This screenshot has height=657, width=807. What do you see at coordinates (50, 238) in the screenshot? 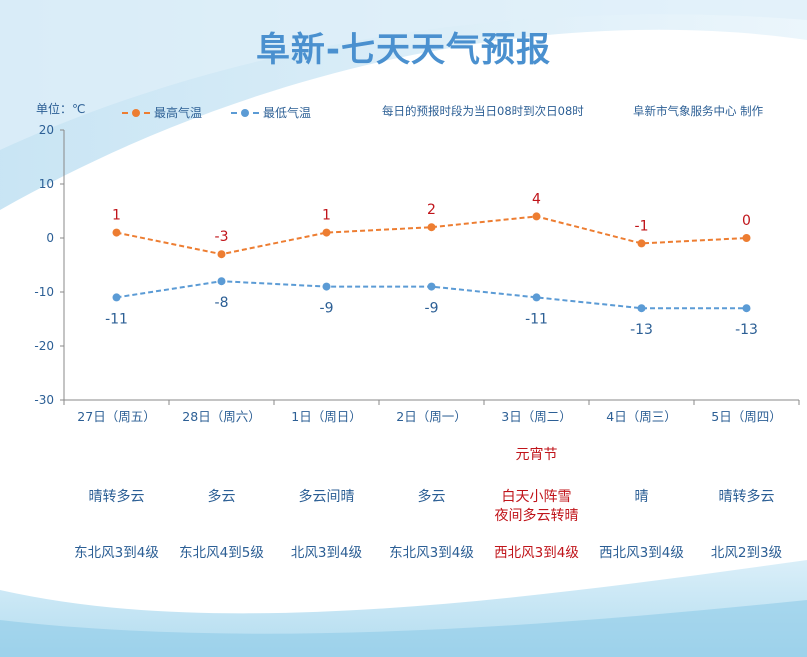
I see `y-tick-label: 0` at bounding box center [50, 238].